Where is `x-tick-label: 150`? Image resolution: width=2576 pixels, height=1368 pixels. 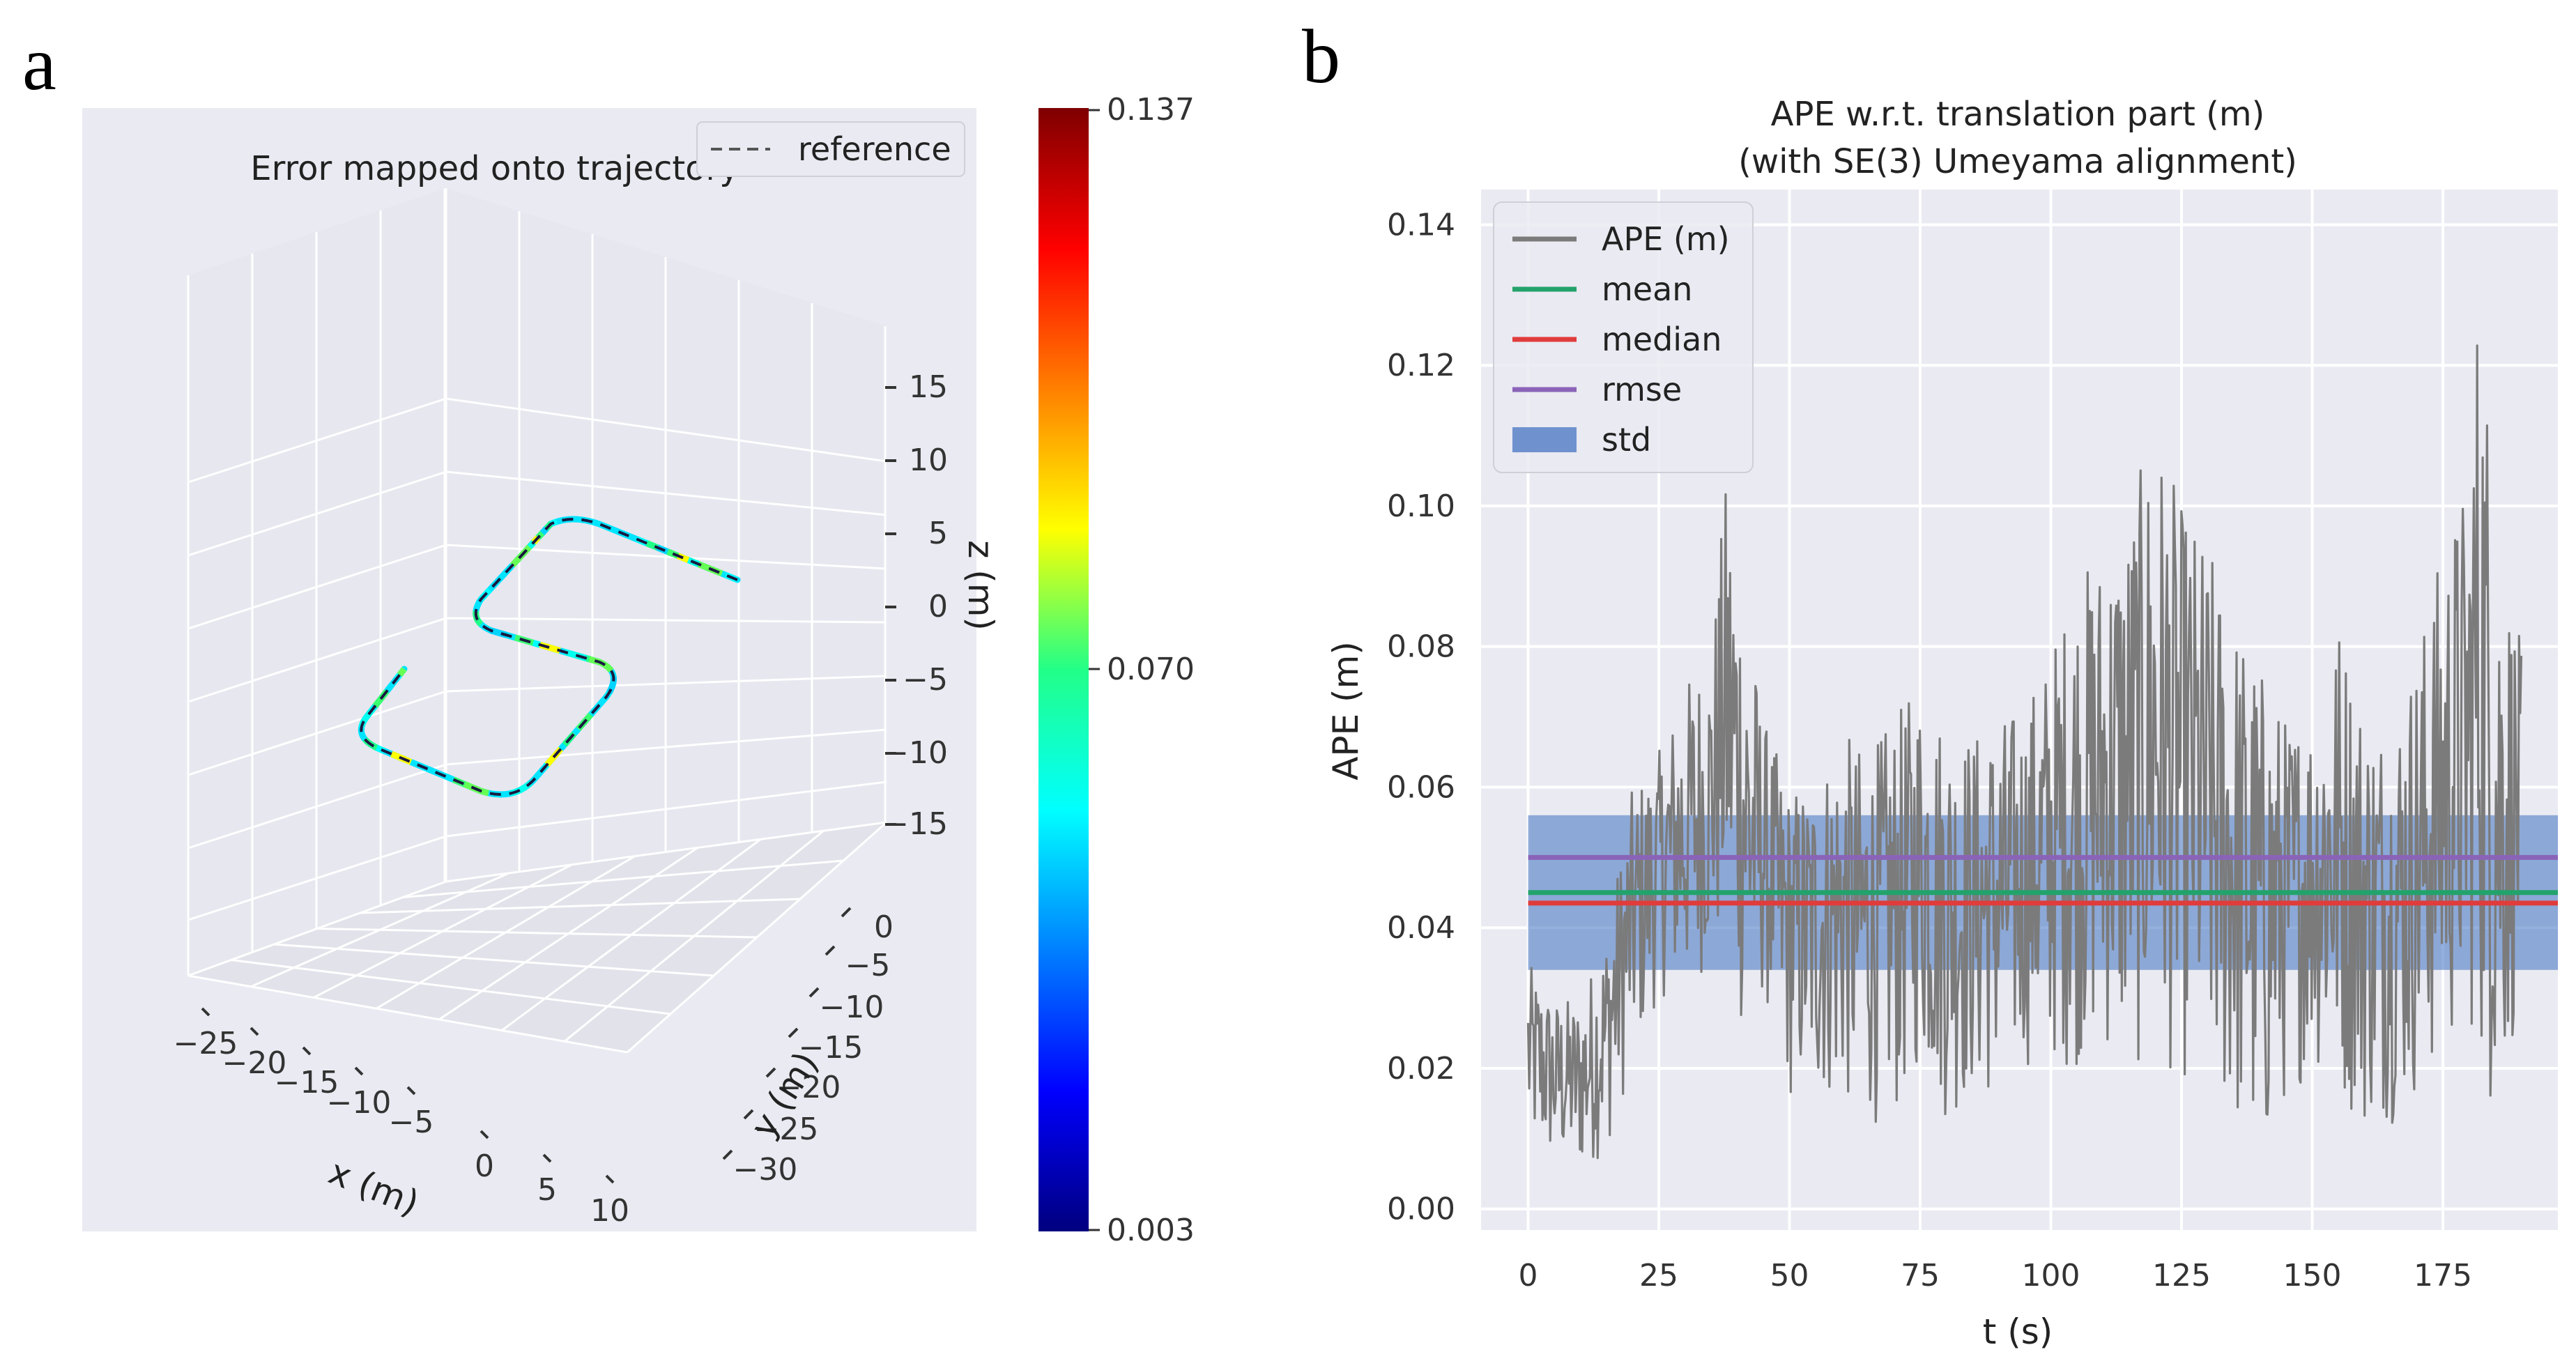 x-tick-label: 150 is located at coordinates (2312, 1275).